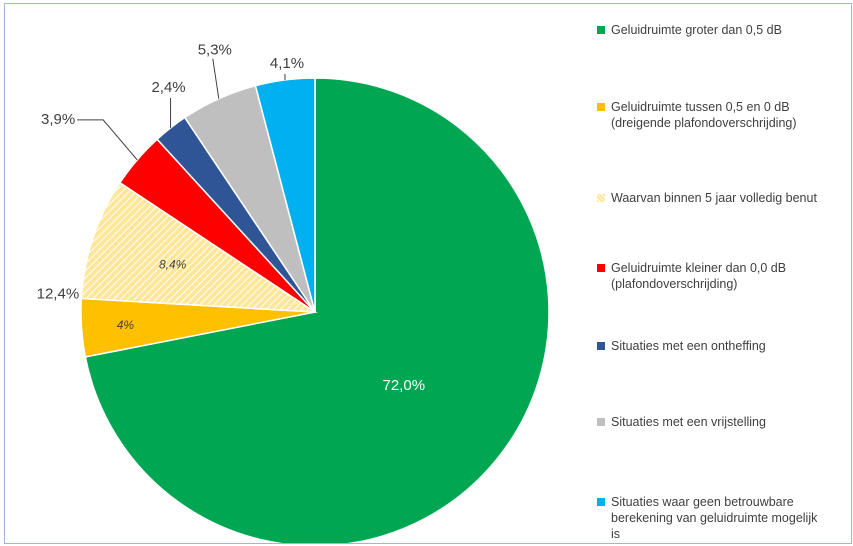 Image resolution: width=853 pixels, height=546 pixels. What do you see at coordinates (404, 385) in the screenshot?
I see `data-label-0: 72,0%` at bounding box center [404, 385].